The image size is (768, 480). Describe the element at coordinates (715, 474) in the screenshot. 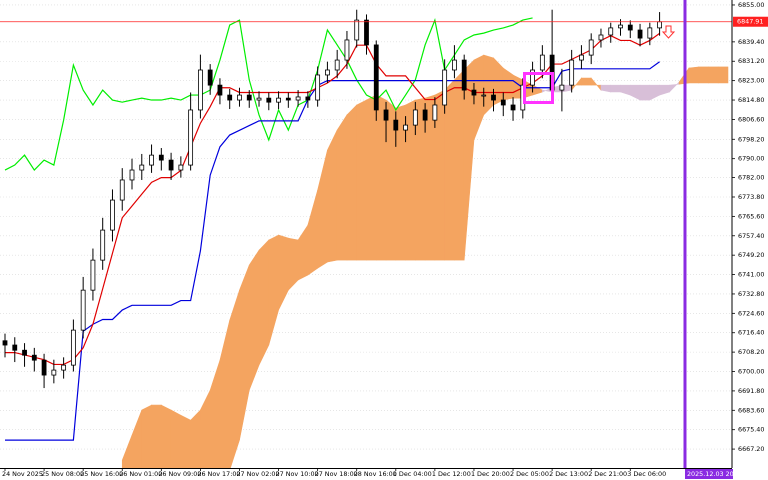

I see `time-marker-label: 2025.12.03 20:00` at that location.